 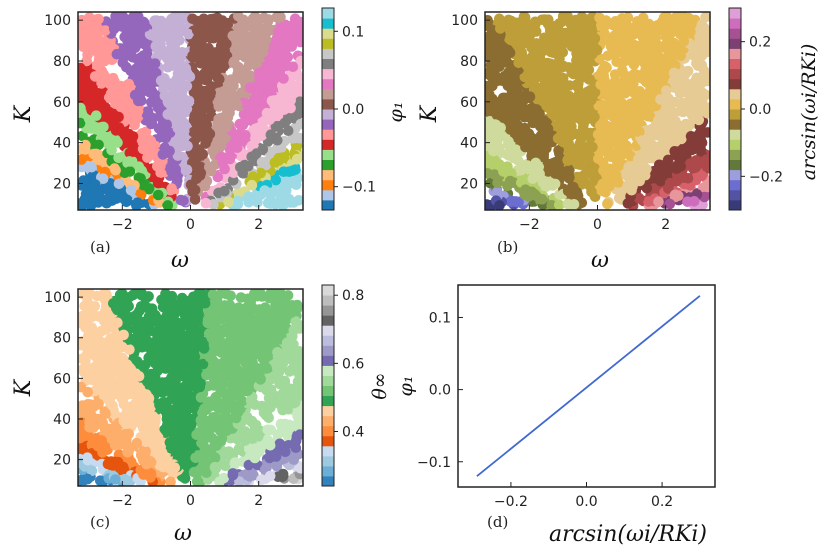 What do you see at coordinates (62, 144) in the screenshot?
I see `y-tick-label: 40` at bounding box center [62, 144].